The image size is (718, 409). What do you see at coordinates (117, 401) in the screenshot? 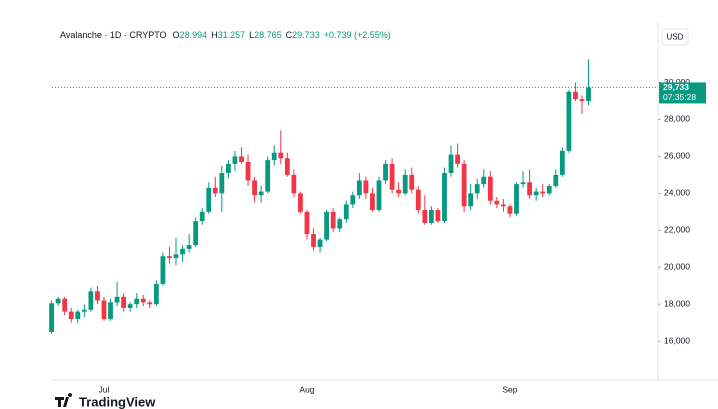
I see `brand: TradingView` at bounding box center [117, 401].